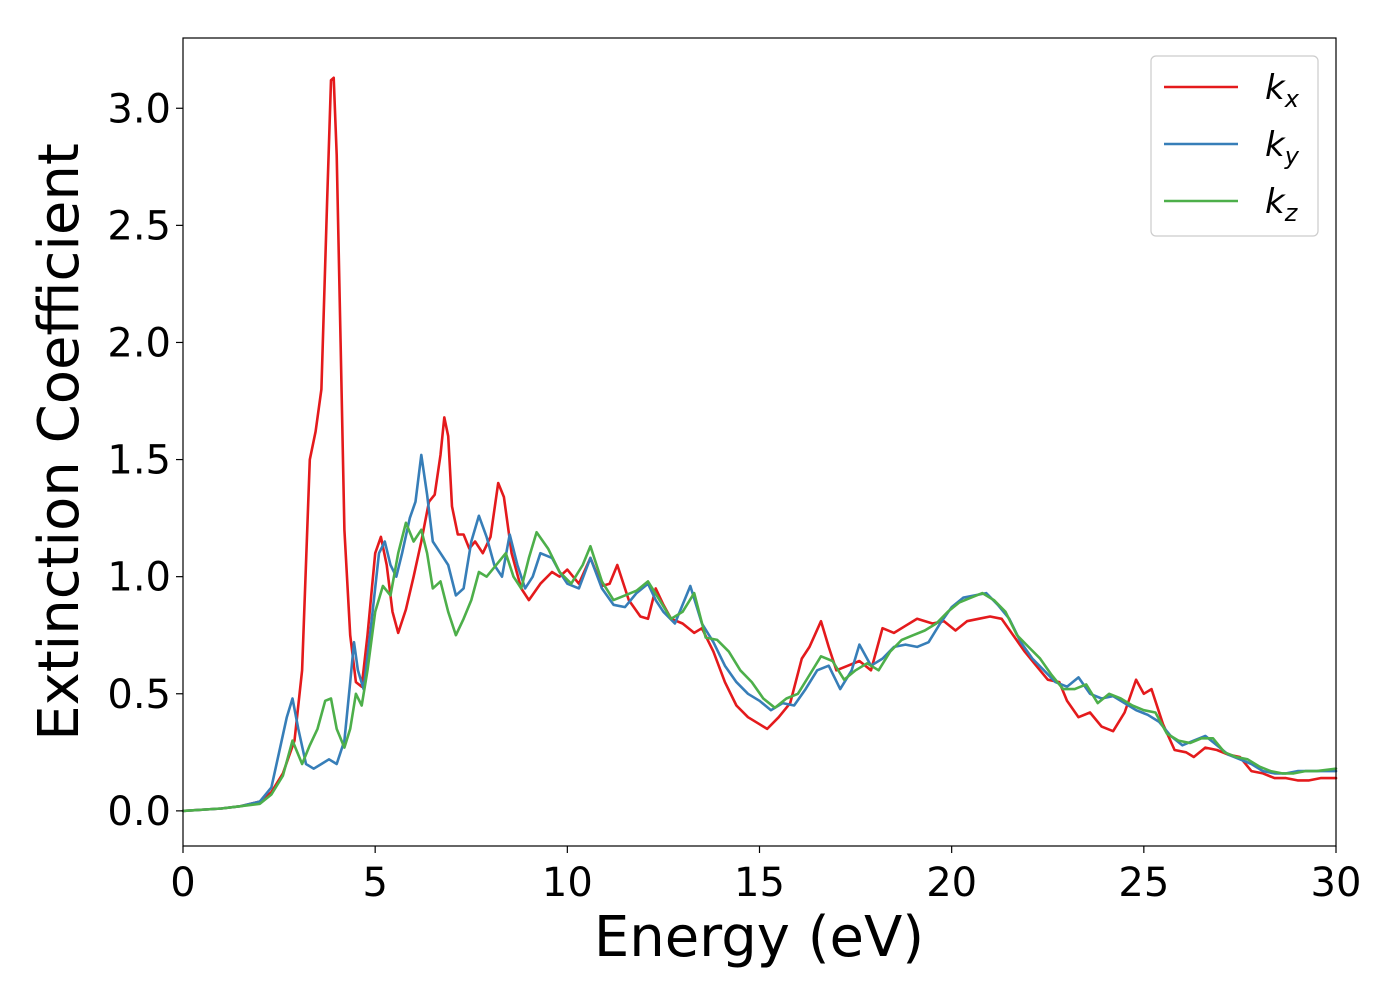 This screenshot has height=1000, width=1400. What do you see at coordinates (139, 343) in the screenshot?
I see `y-tick-label: 2.0` at bounding box center [139, 343].